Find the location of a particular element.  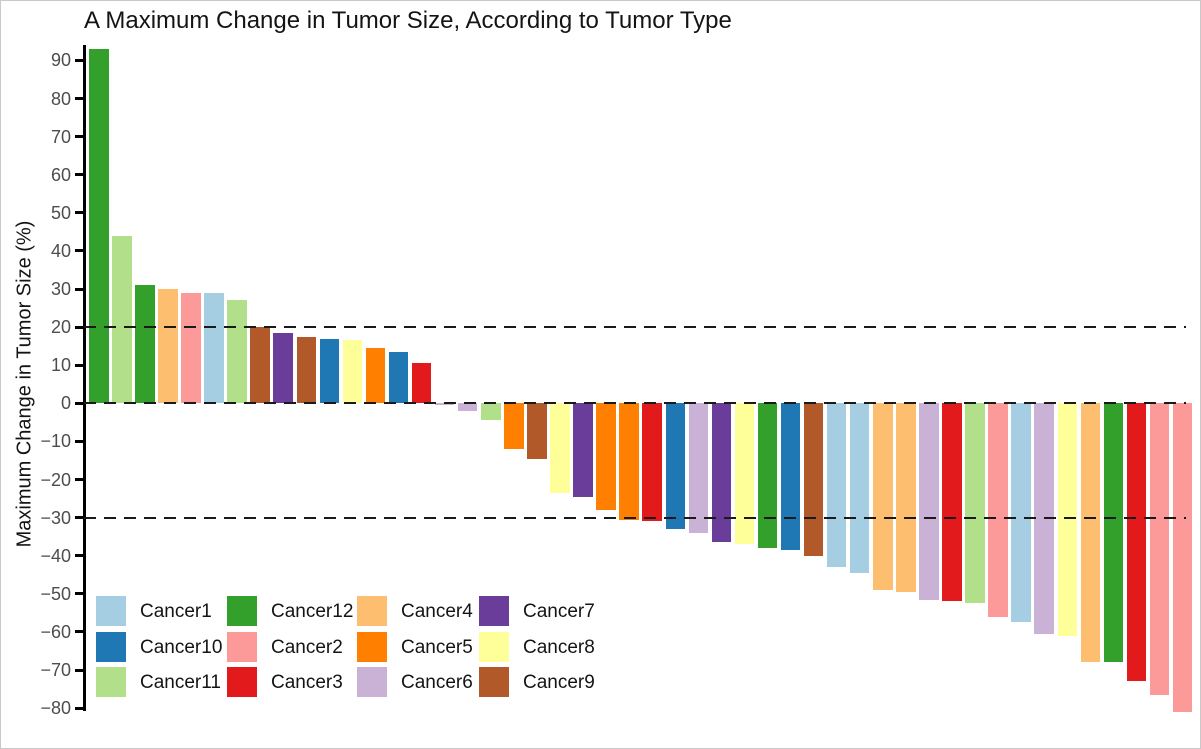

legend-label-cancer11: Cancer11 is located at coordinates (180, 682).